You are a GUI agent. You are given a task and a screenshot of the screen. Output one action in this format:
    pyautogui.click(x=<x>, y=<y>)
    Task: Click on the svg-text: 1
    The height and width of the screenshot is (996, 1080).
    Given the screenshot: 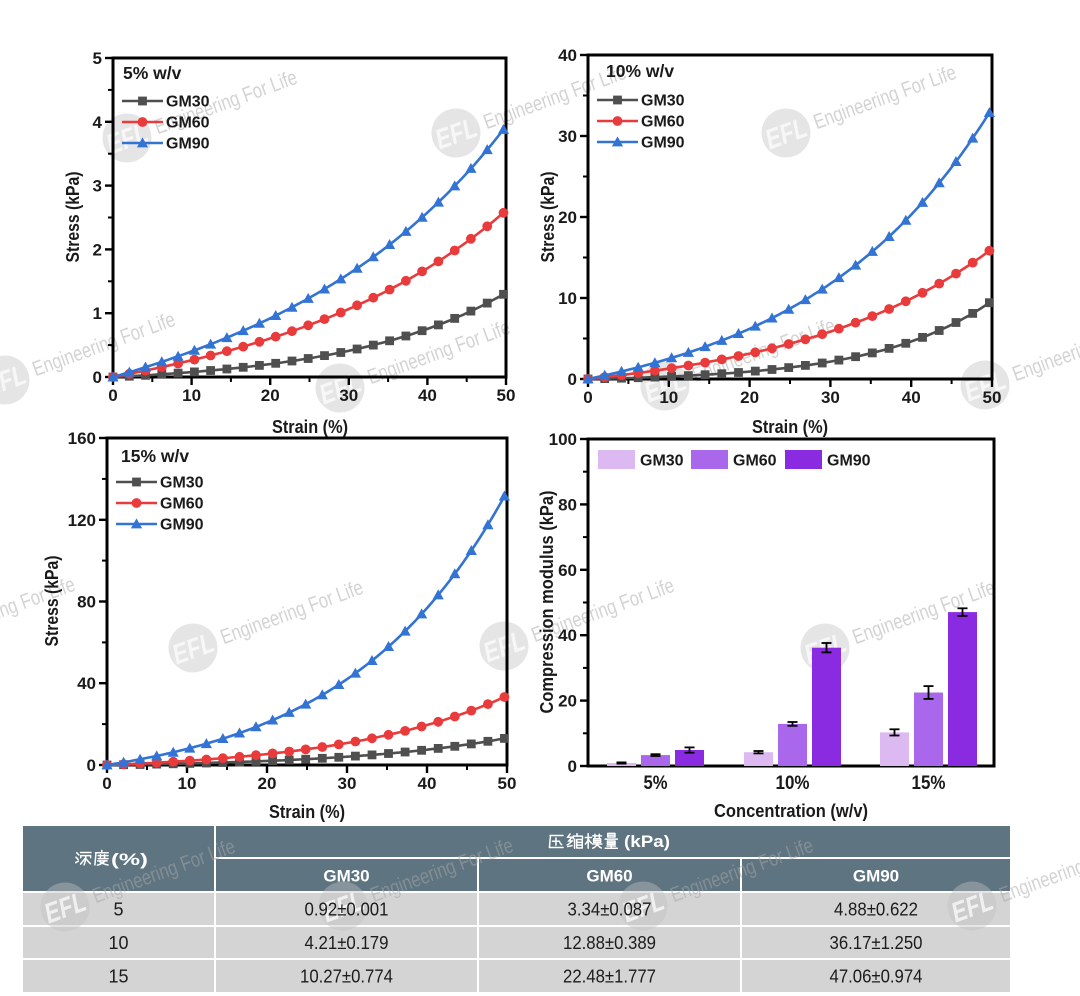 What is the action you would take?
    pyautogui.click(x=97, y=313)
    